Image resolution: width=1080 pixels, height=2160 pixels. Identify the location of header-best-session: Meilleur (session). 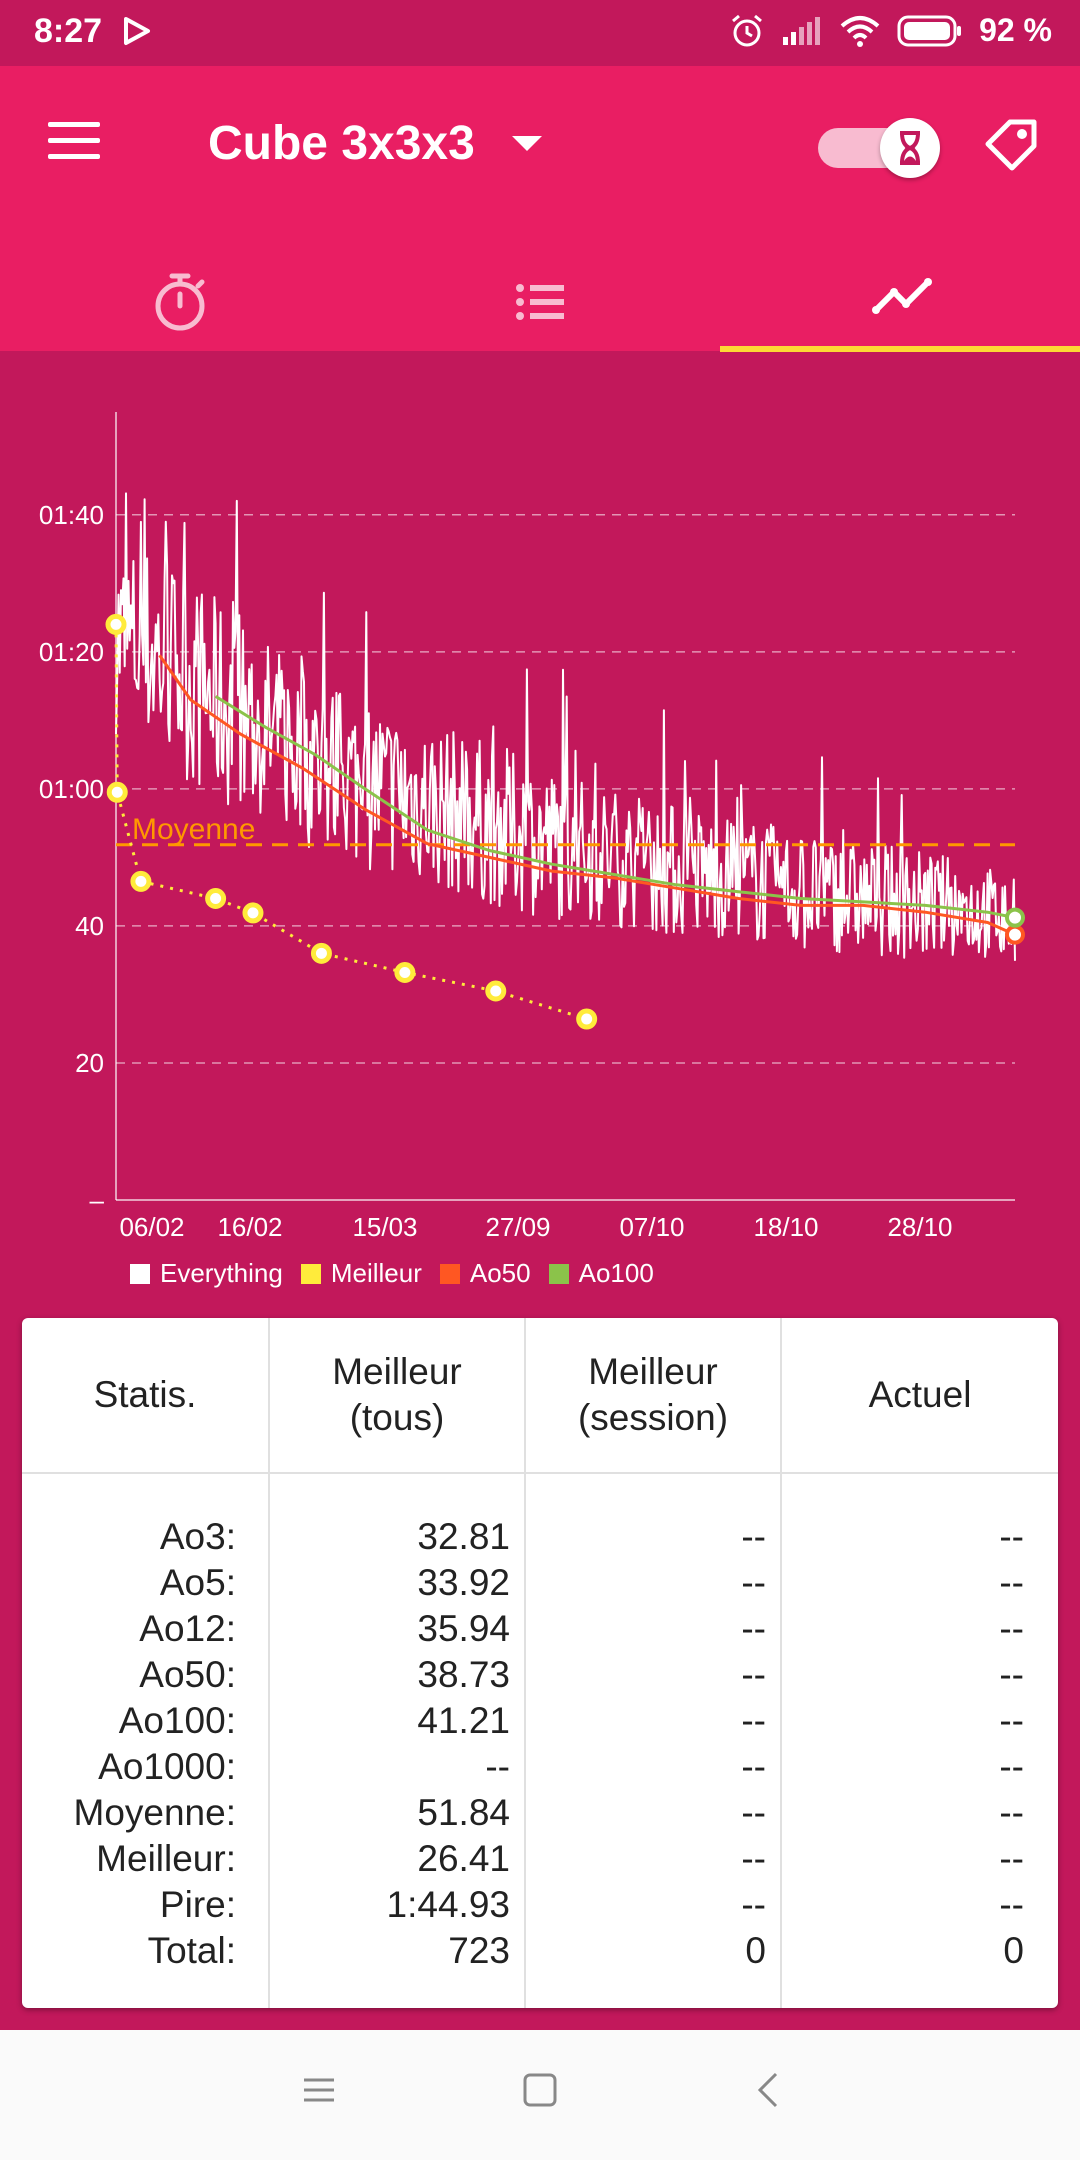
(653, 1394).